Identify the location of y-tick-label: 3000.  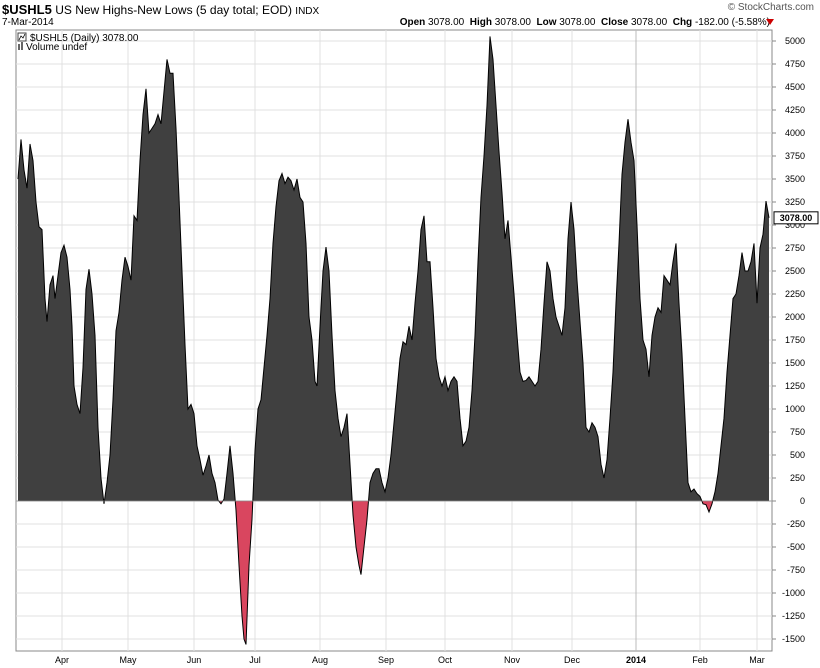
(795, 225).